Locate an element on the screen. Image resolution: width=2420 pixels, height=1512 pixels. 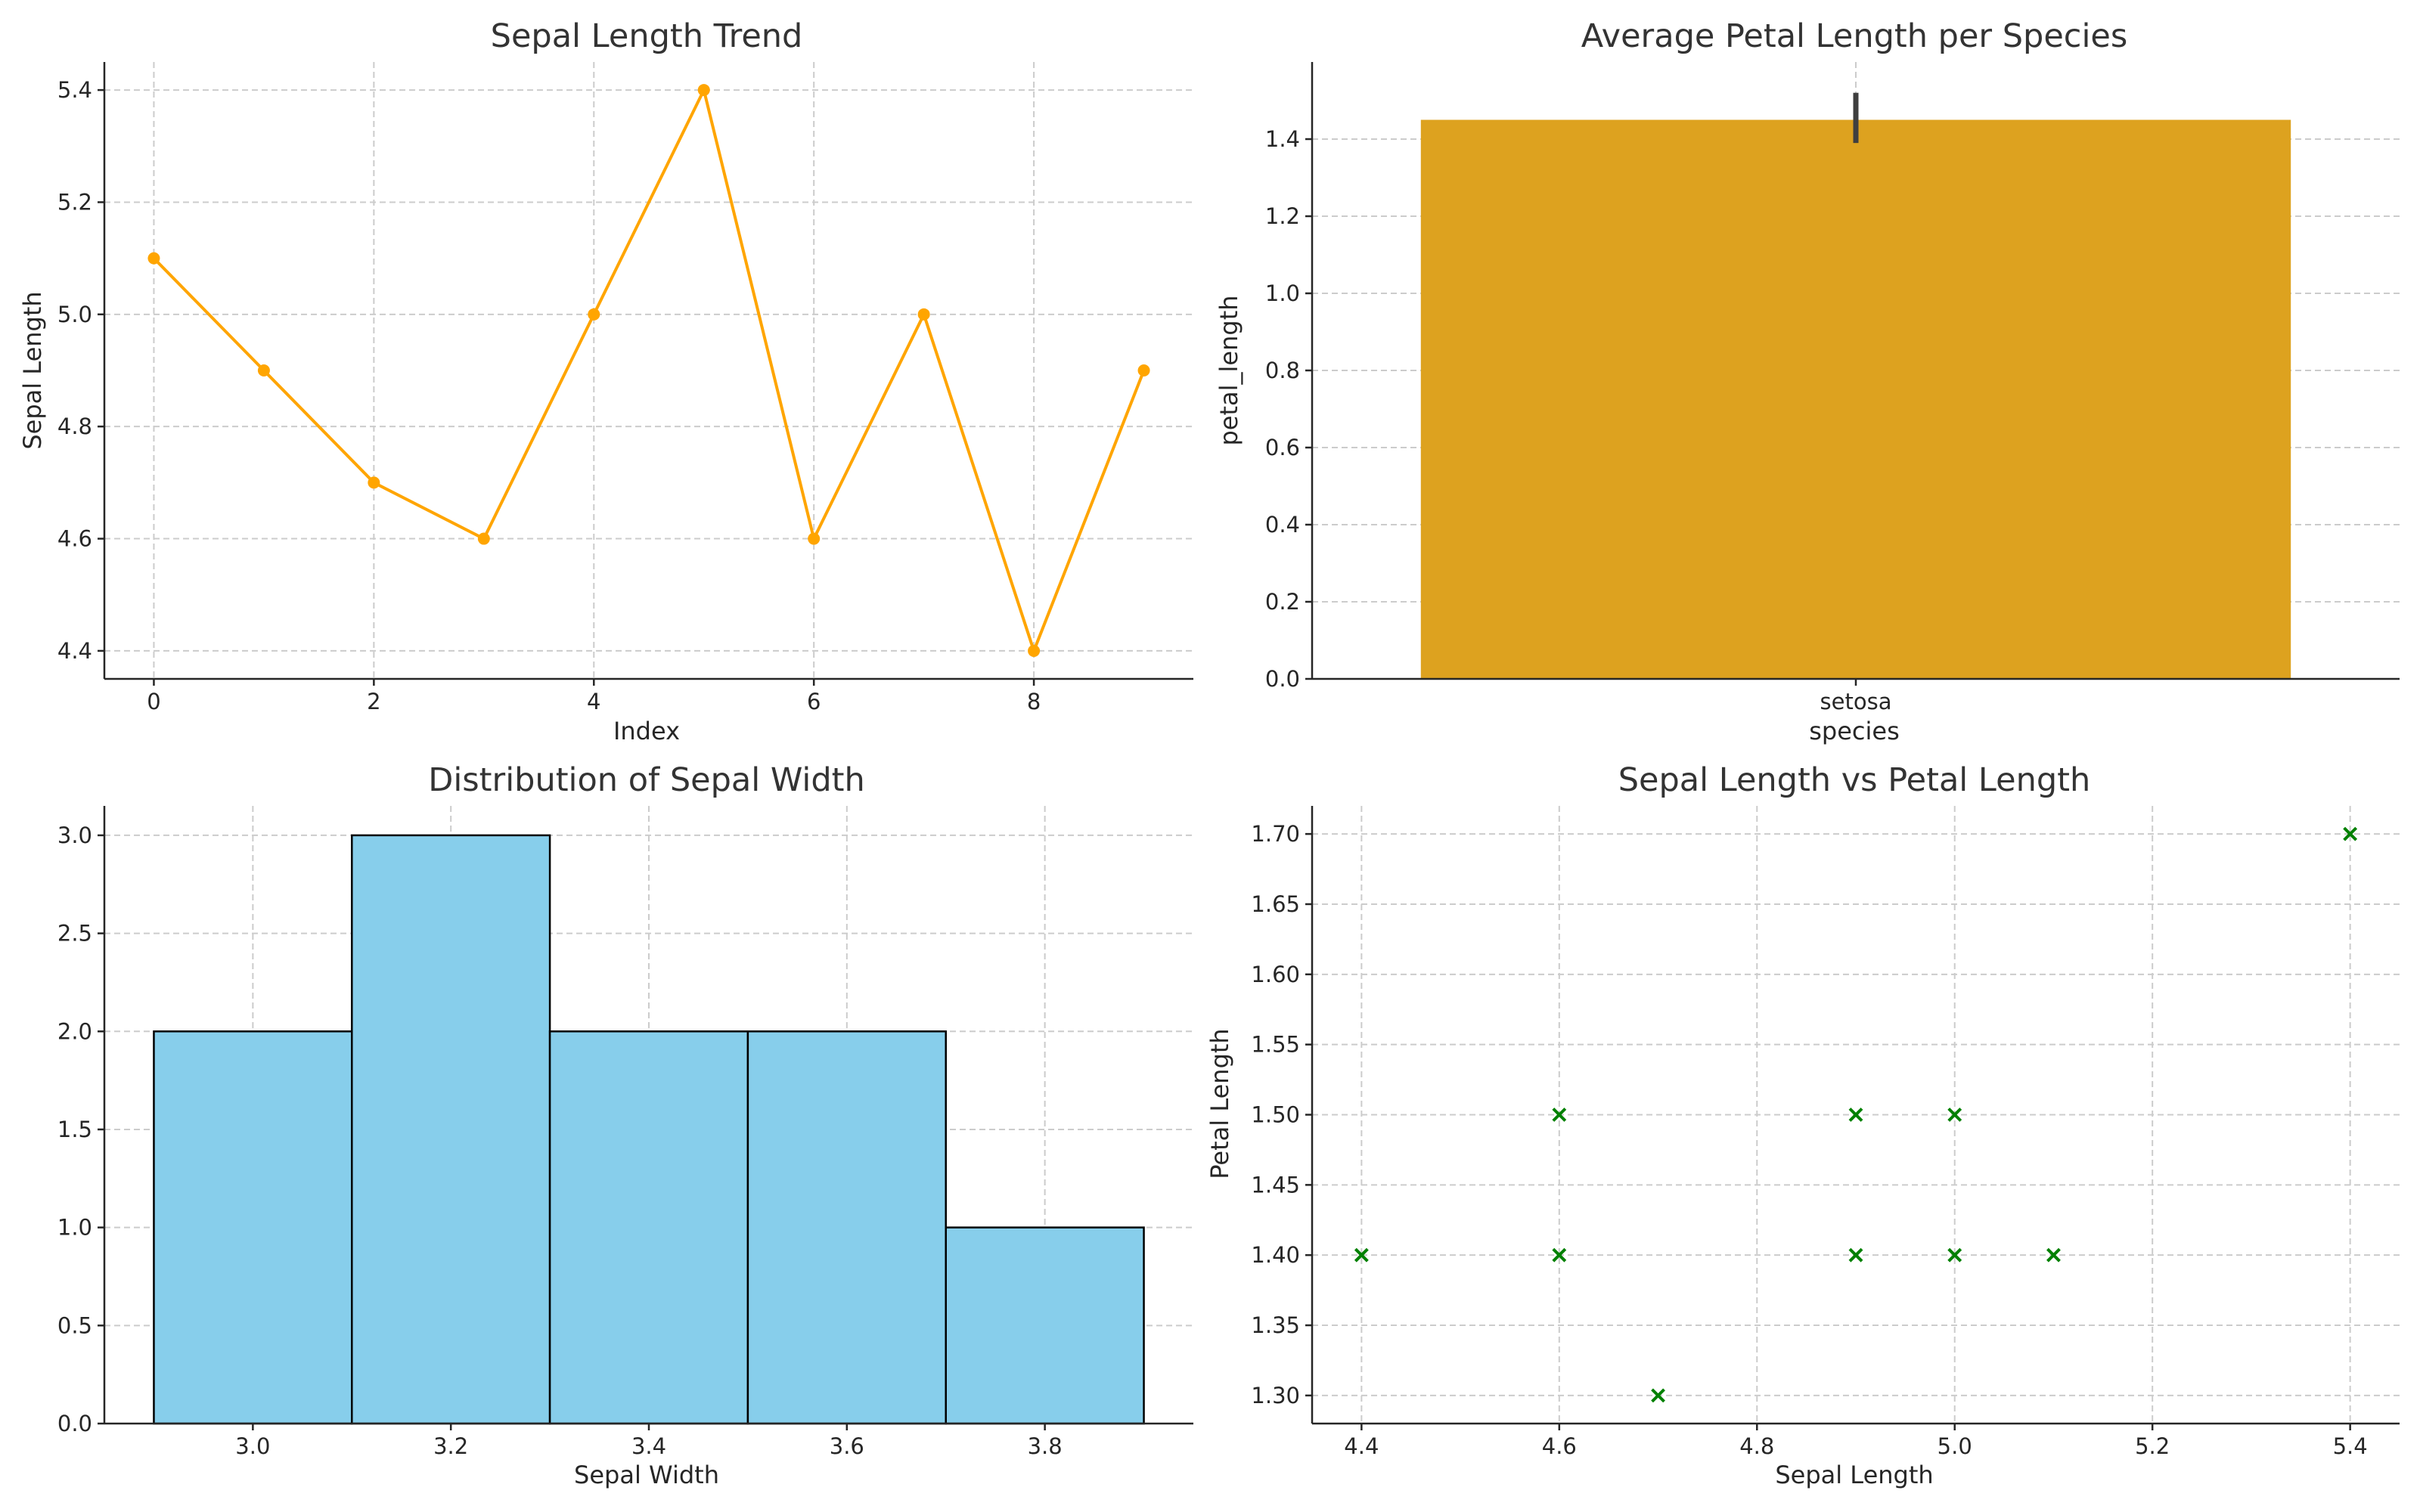
chart-title: Sepal Length vs Petal Length is located at coordinates (1854, 780).